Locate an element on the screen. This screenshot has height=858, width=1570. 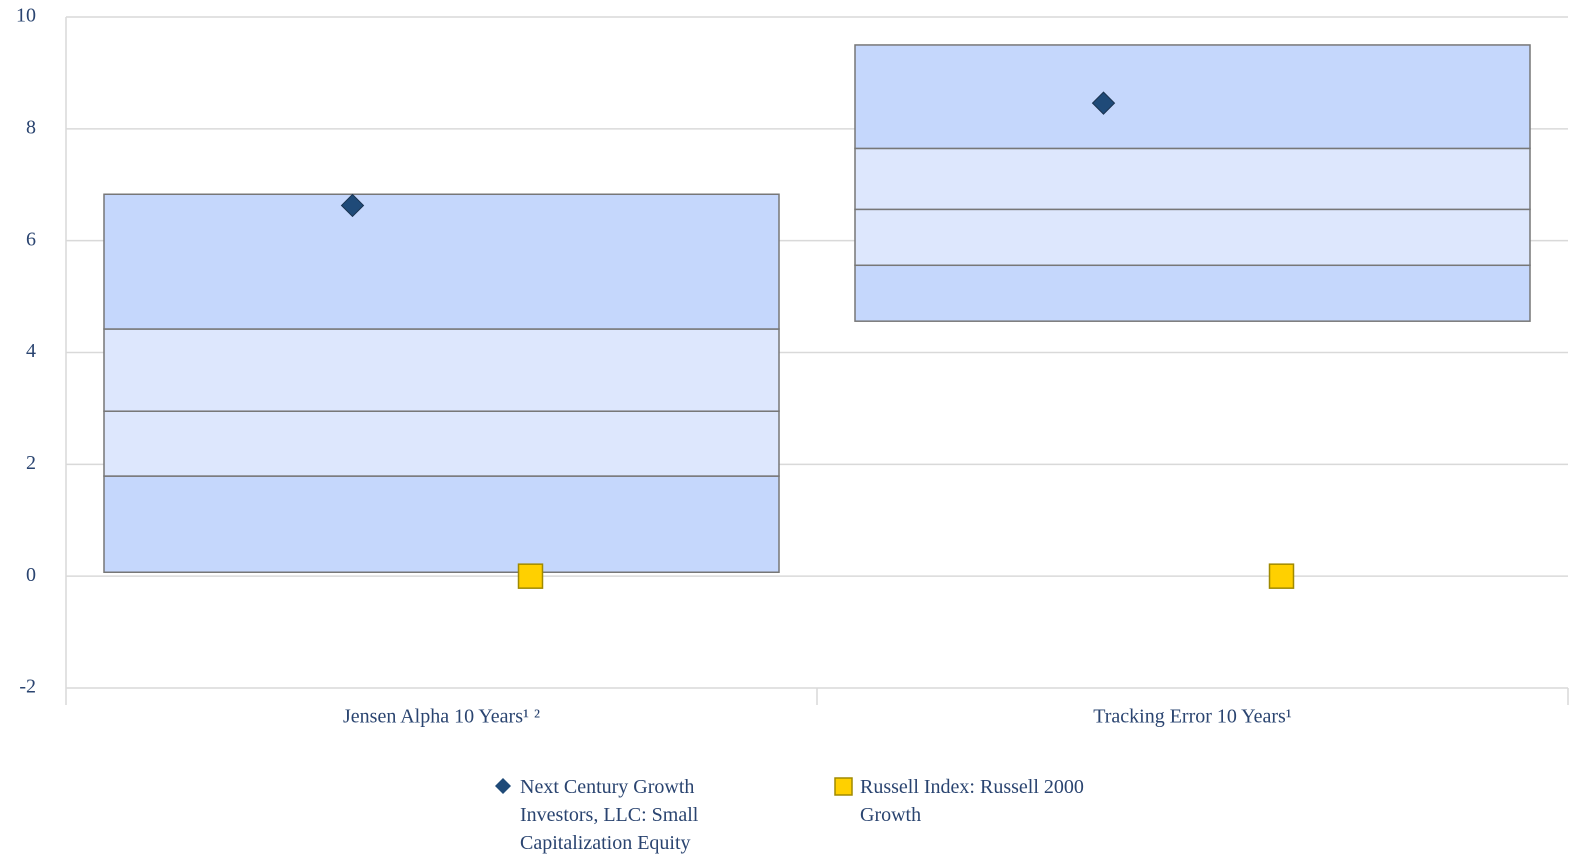
legend-diamond is located at coordinates (503, 786).